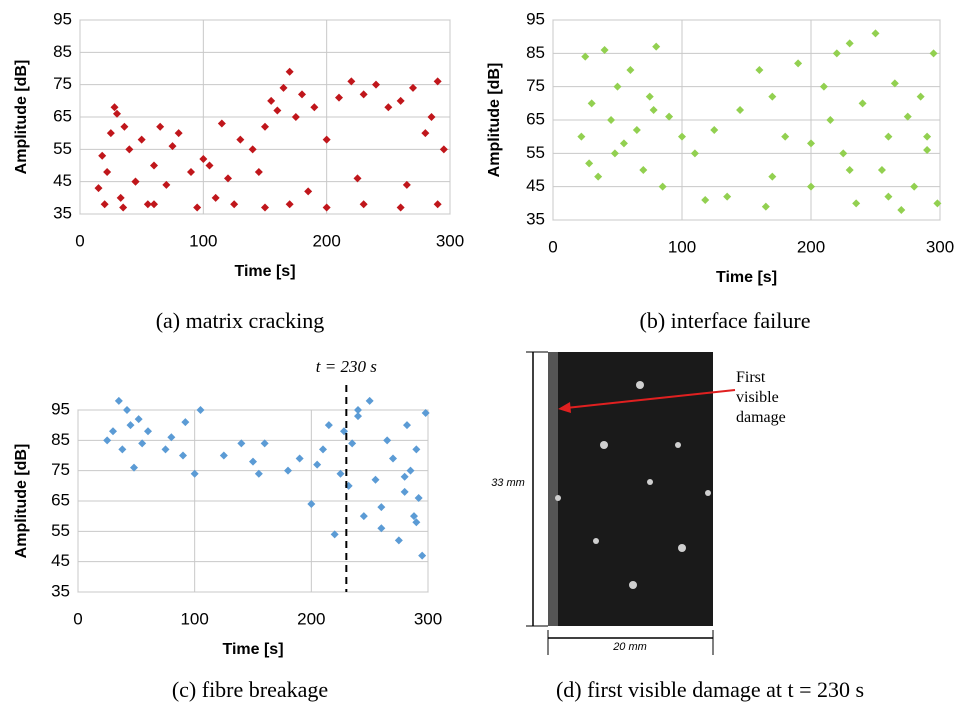  I want to click on y-tick-label: 35, so click(62, 212).